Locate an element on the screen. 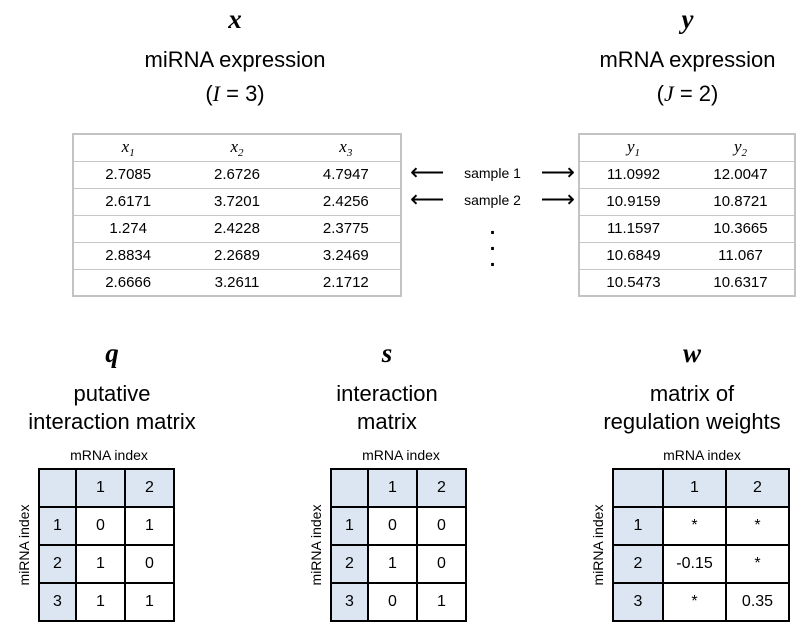 Image resolution: width=808 pixels, height=635 pixels. w-row-axis-label: miRNA index is located at coordinates (598, 545).